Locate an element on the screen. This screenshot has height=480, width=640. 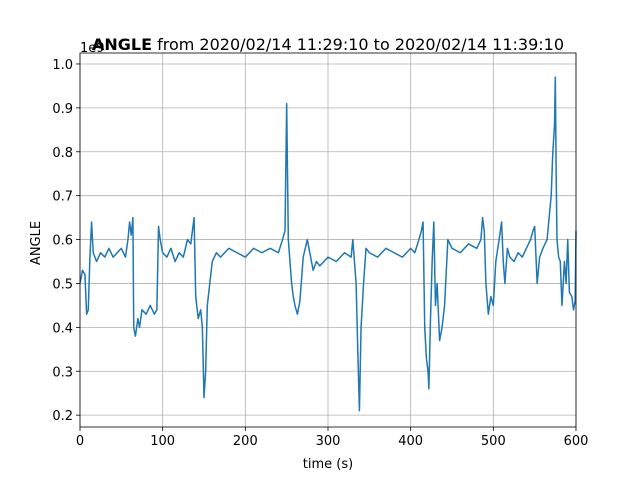
y-tick-label: 0.5 is located at coordinates (62, 284).